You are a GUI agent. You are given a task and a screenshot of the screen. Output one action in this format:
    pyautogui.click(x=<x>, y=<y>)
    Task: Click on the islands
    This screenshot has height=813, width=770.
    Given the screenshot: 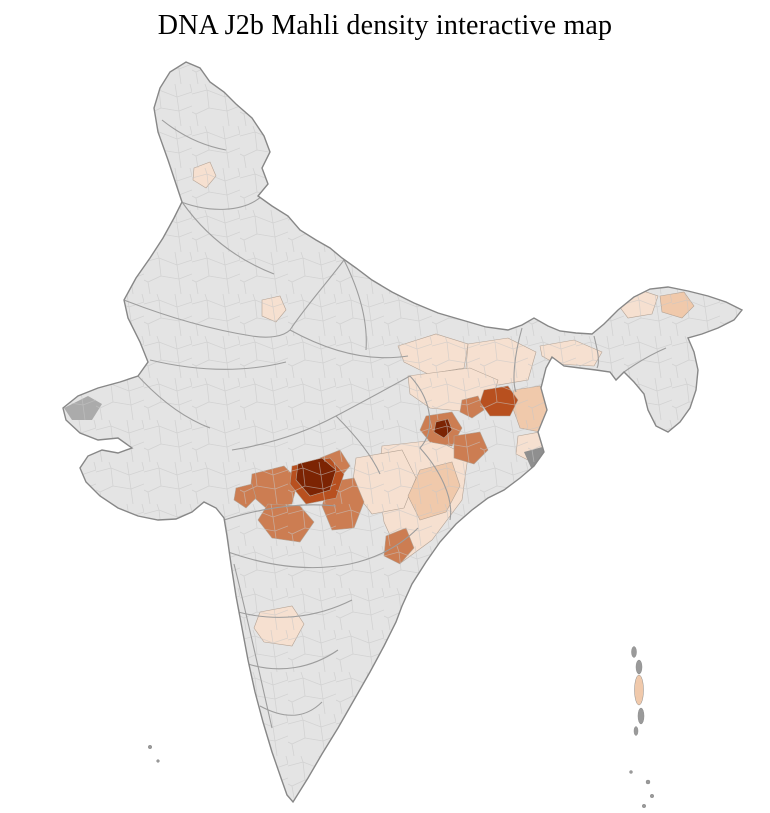 What is the action you would take?
    pyautogui.click(x=401, y=727)
    